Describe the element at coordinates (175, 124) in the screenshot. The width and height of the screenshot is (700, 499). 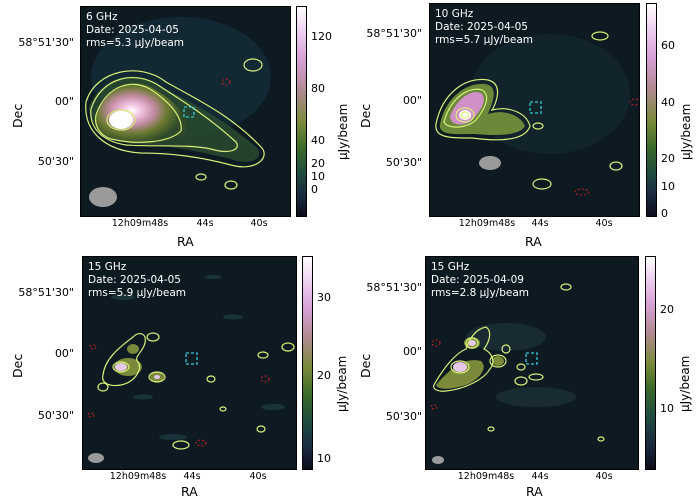
I see `contours-6ghz` at that location.